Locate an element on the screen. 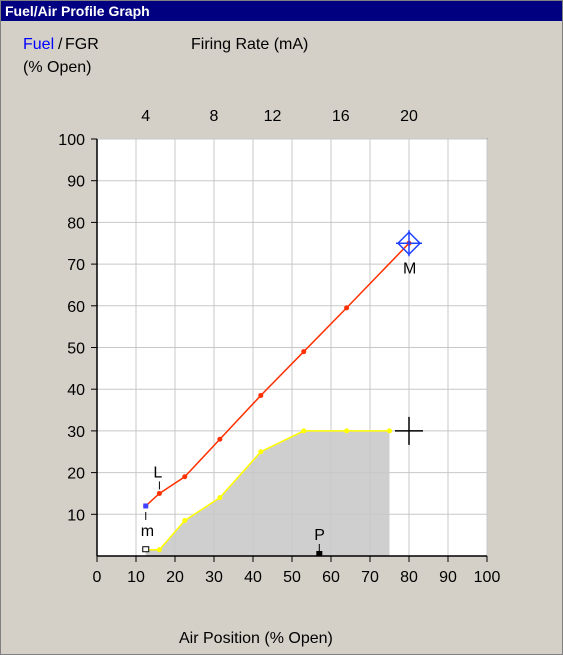  x-tick-label: 30 is located at coordinates (214, 577).